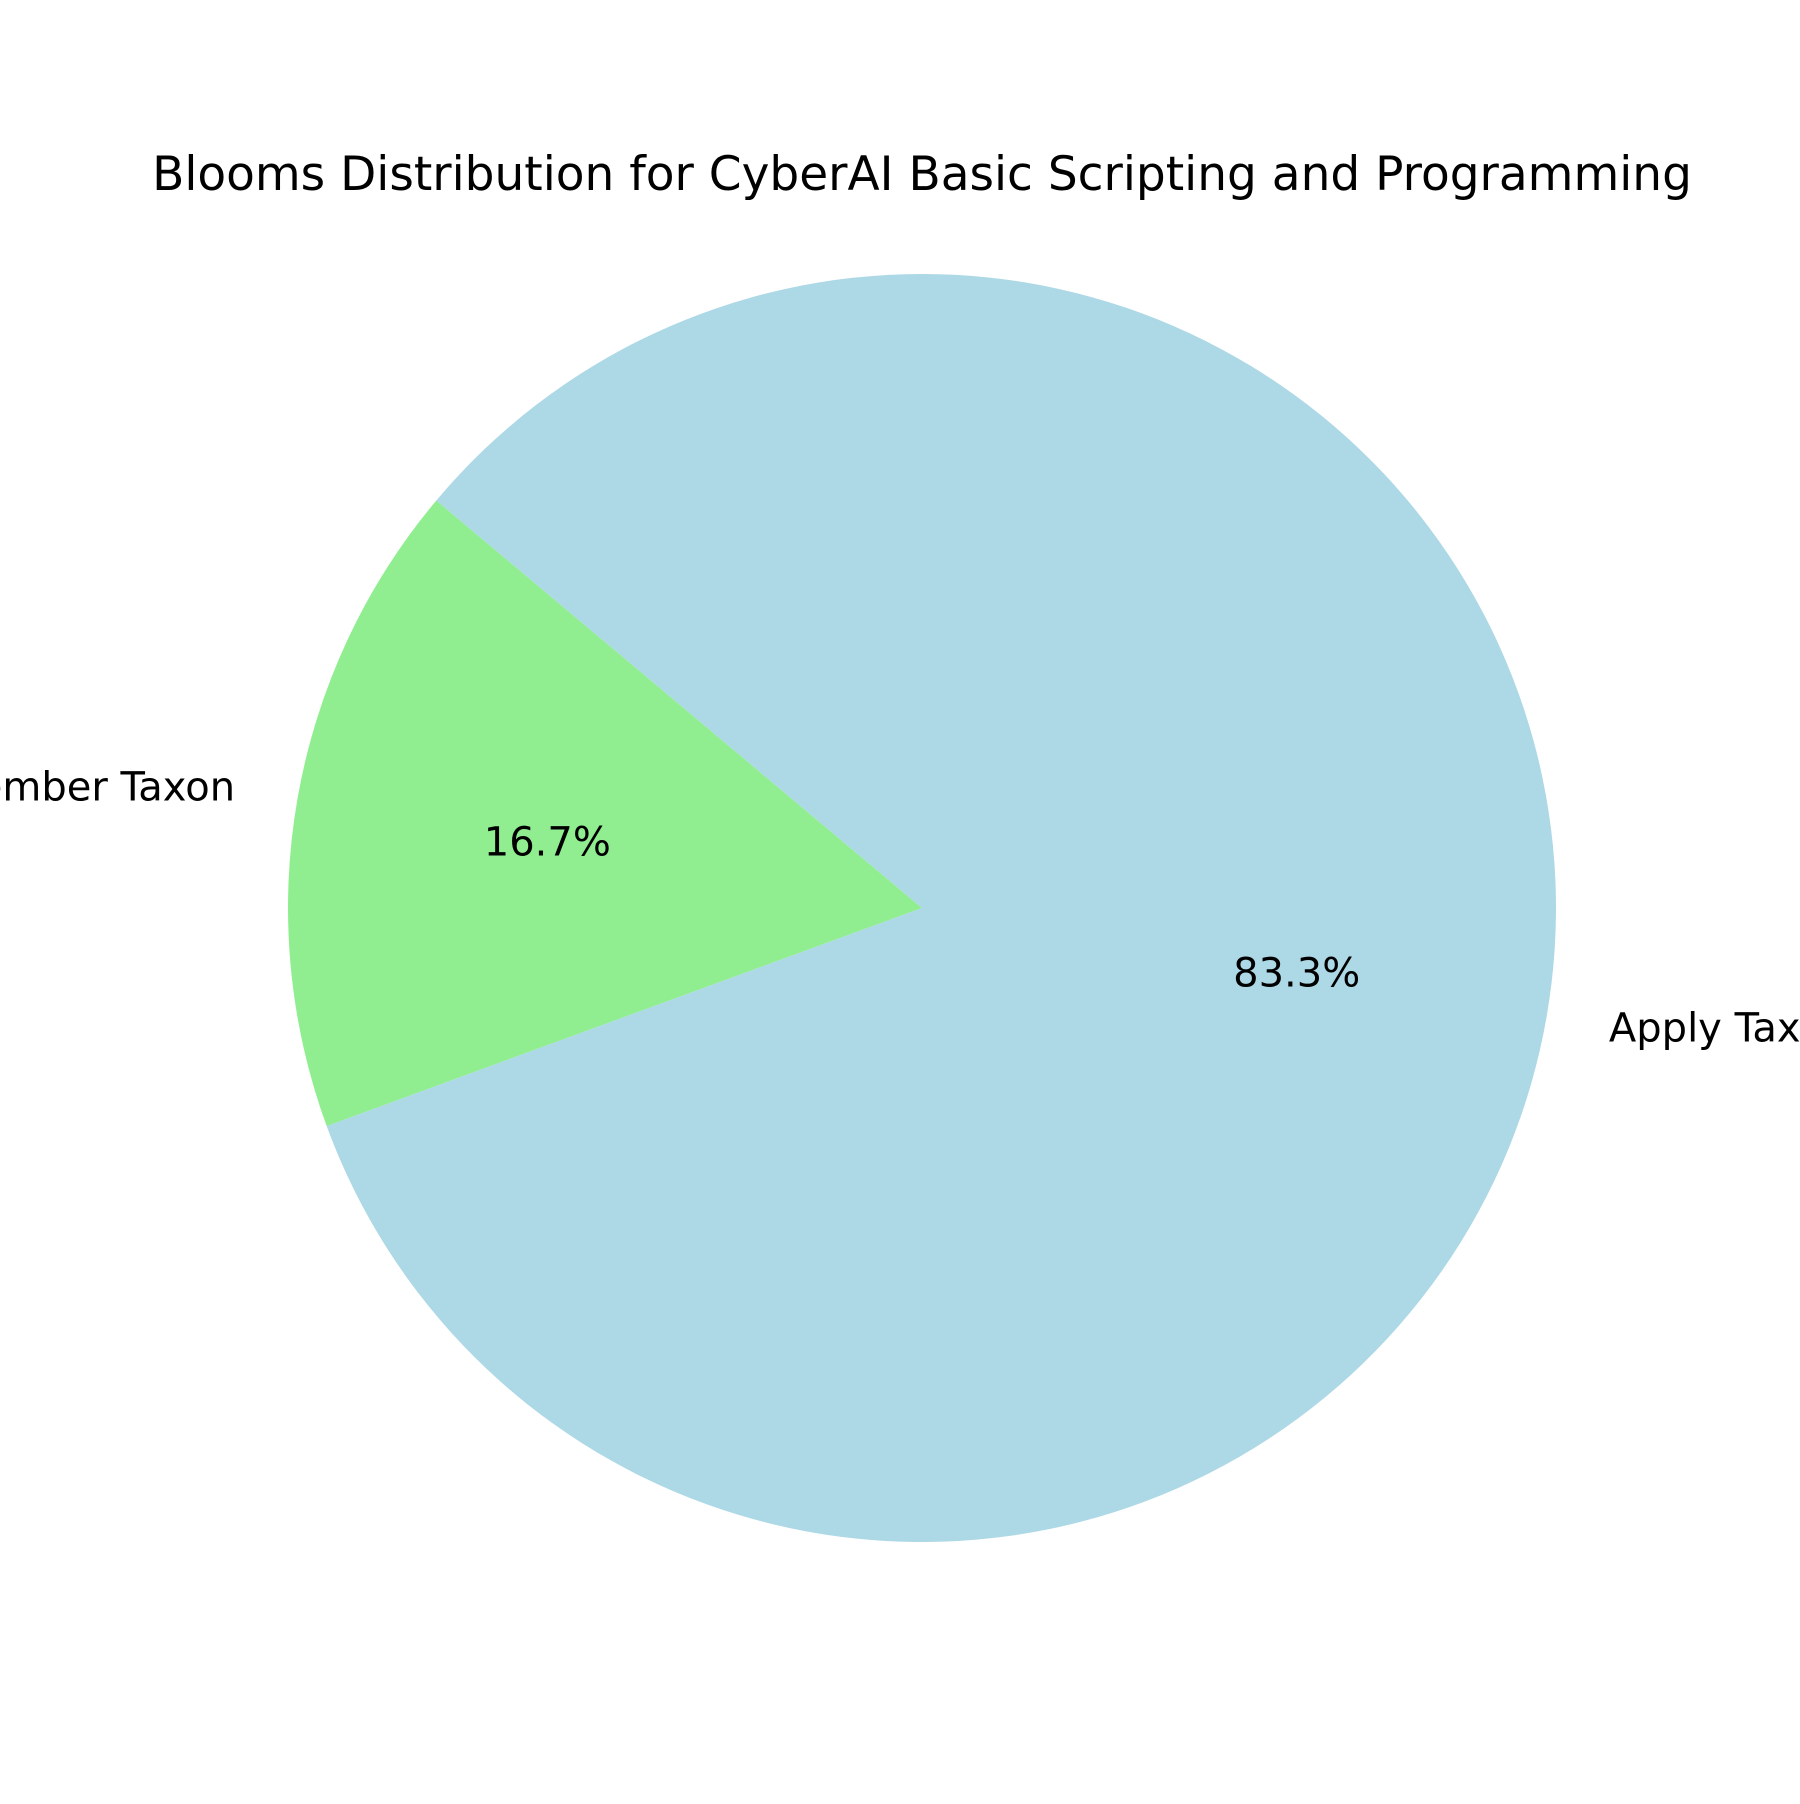  I want to click on slice-label-apply-taxon: Apply Taxon, so click(1704, 1028).